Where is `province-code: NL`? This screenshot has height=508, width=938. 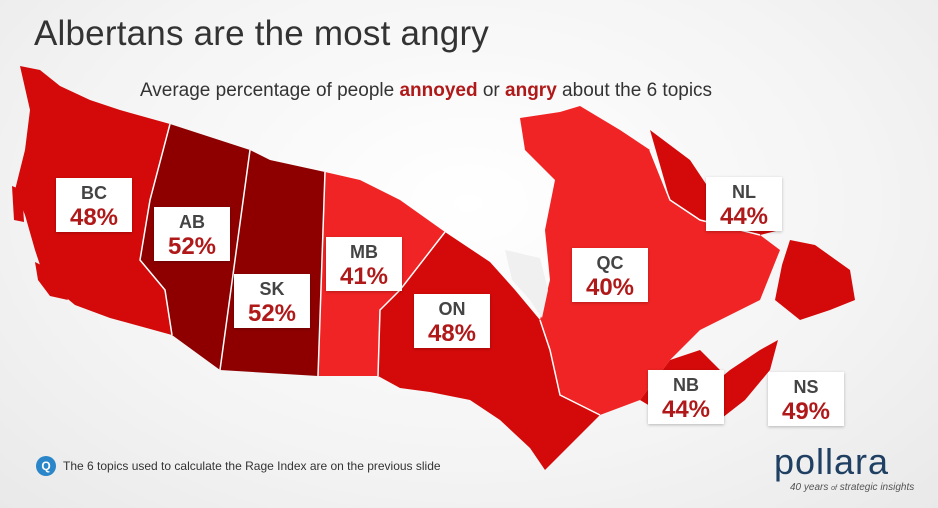 province-code: NL is located at coordinates (744, 192).